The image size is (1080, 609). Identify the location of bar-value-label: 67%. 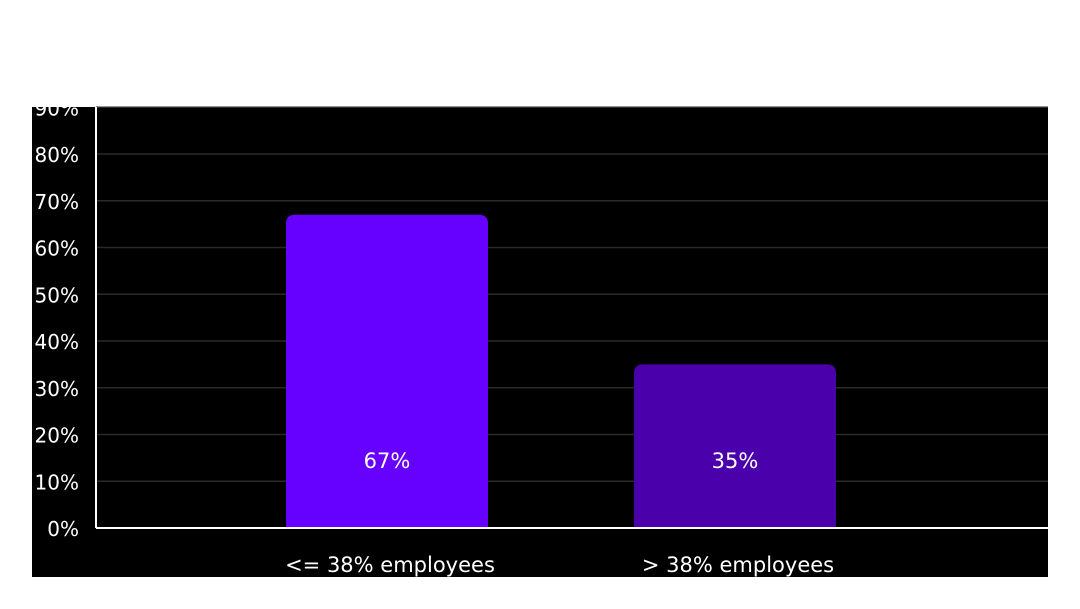
(387, 461).